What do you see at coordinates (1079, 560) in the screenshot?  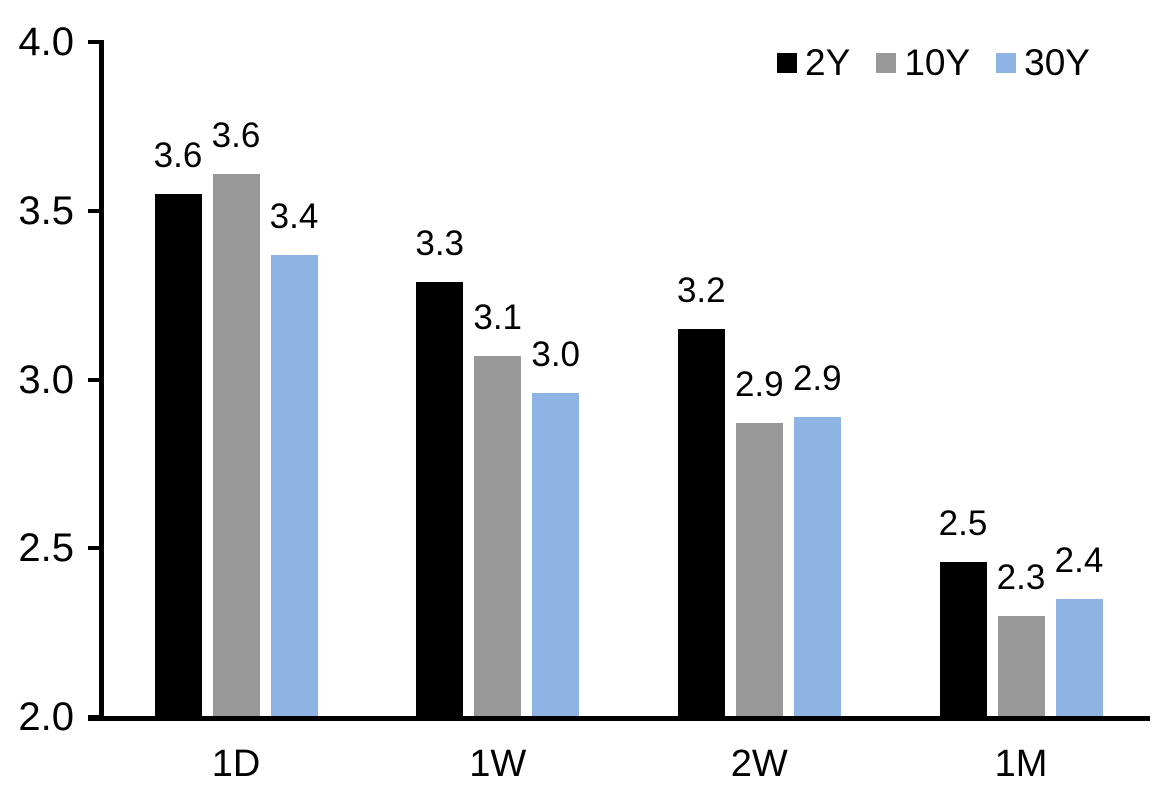 I see `bar-label-30y-1m: 2.4` at bounding box center [1079, 560].